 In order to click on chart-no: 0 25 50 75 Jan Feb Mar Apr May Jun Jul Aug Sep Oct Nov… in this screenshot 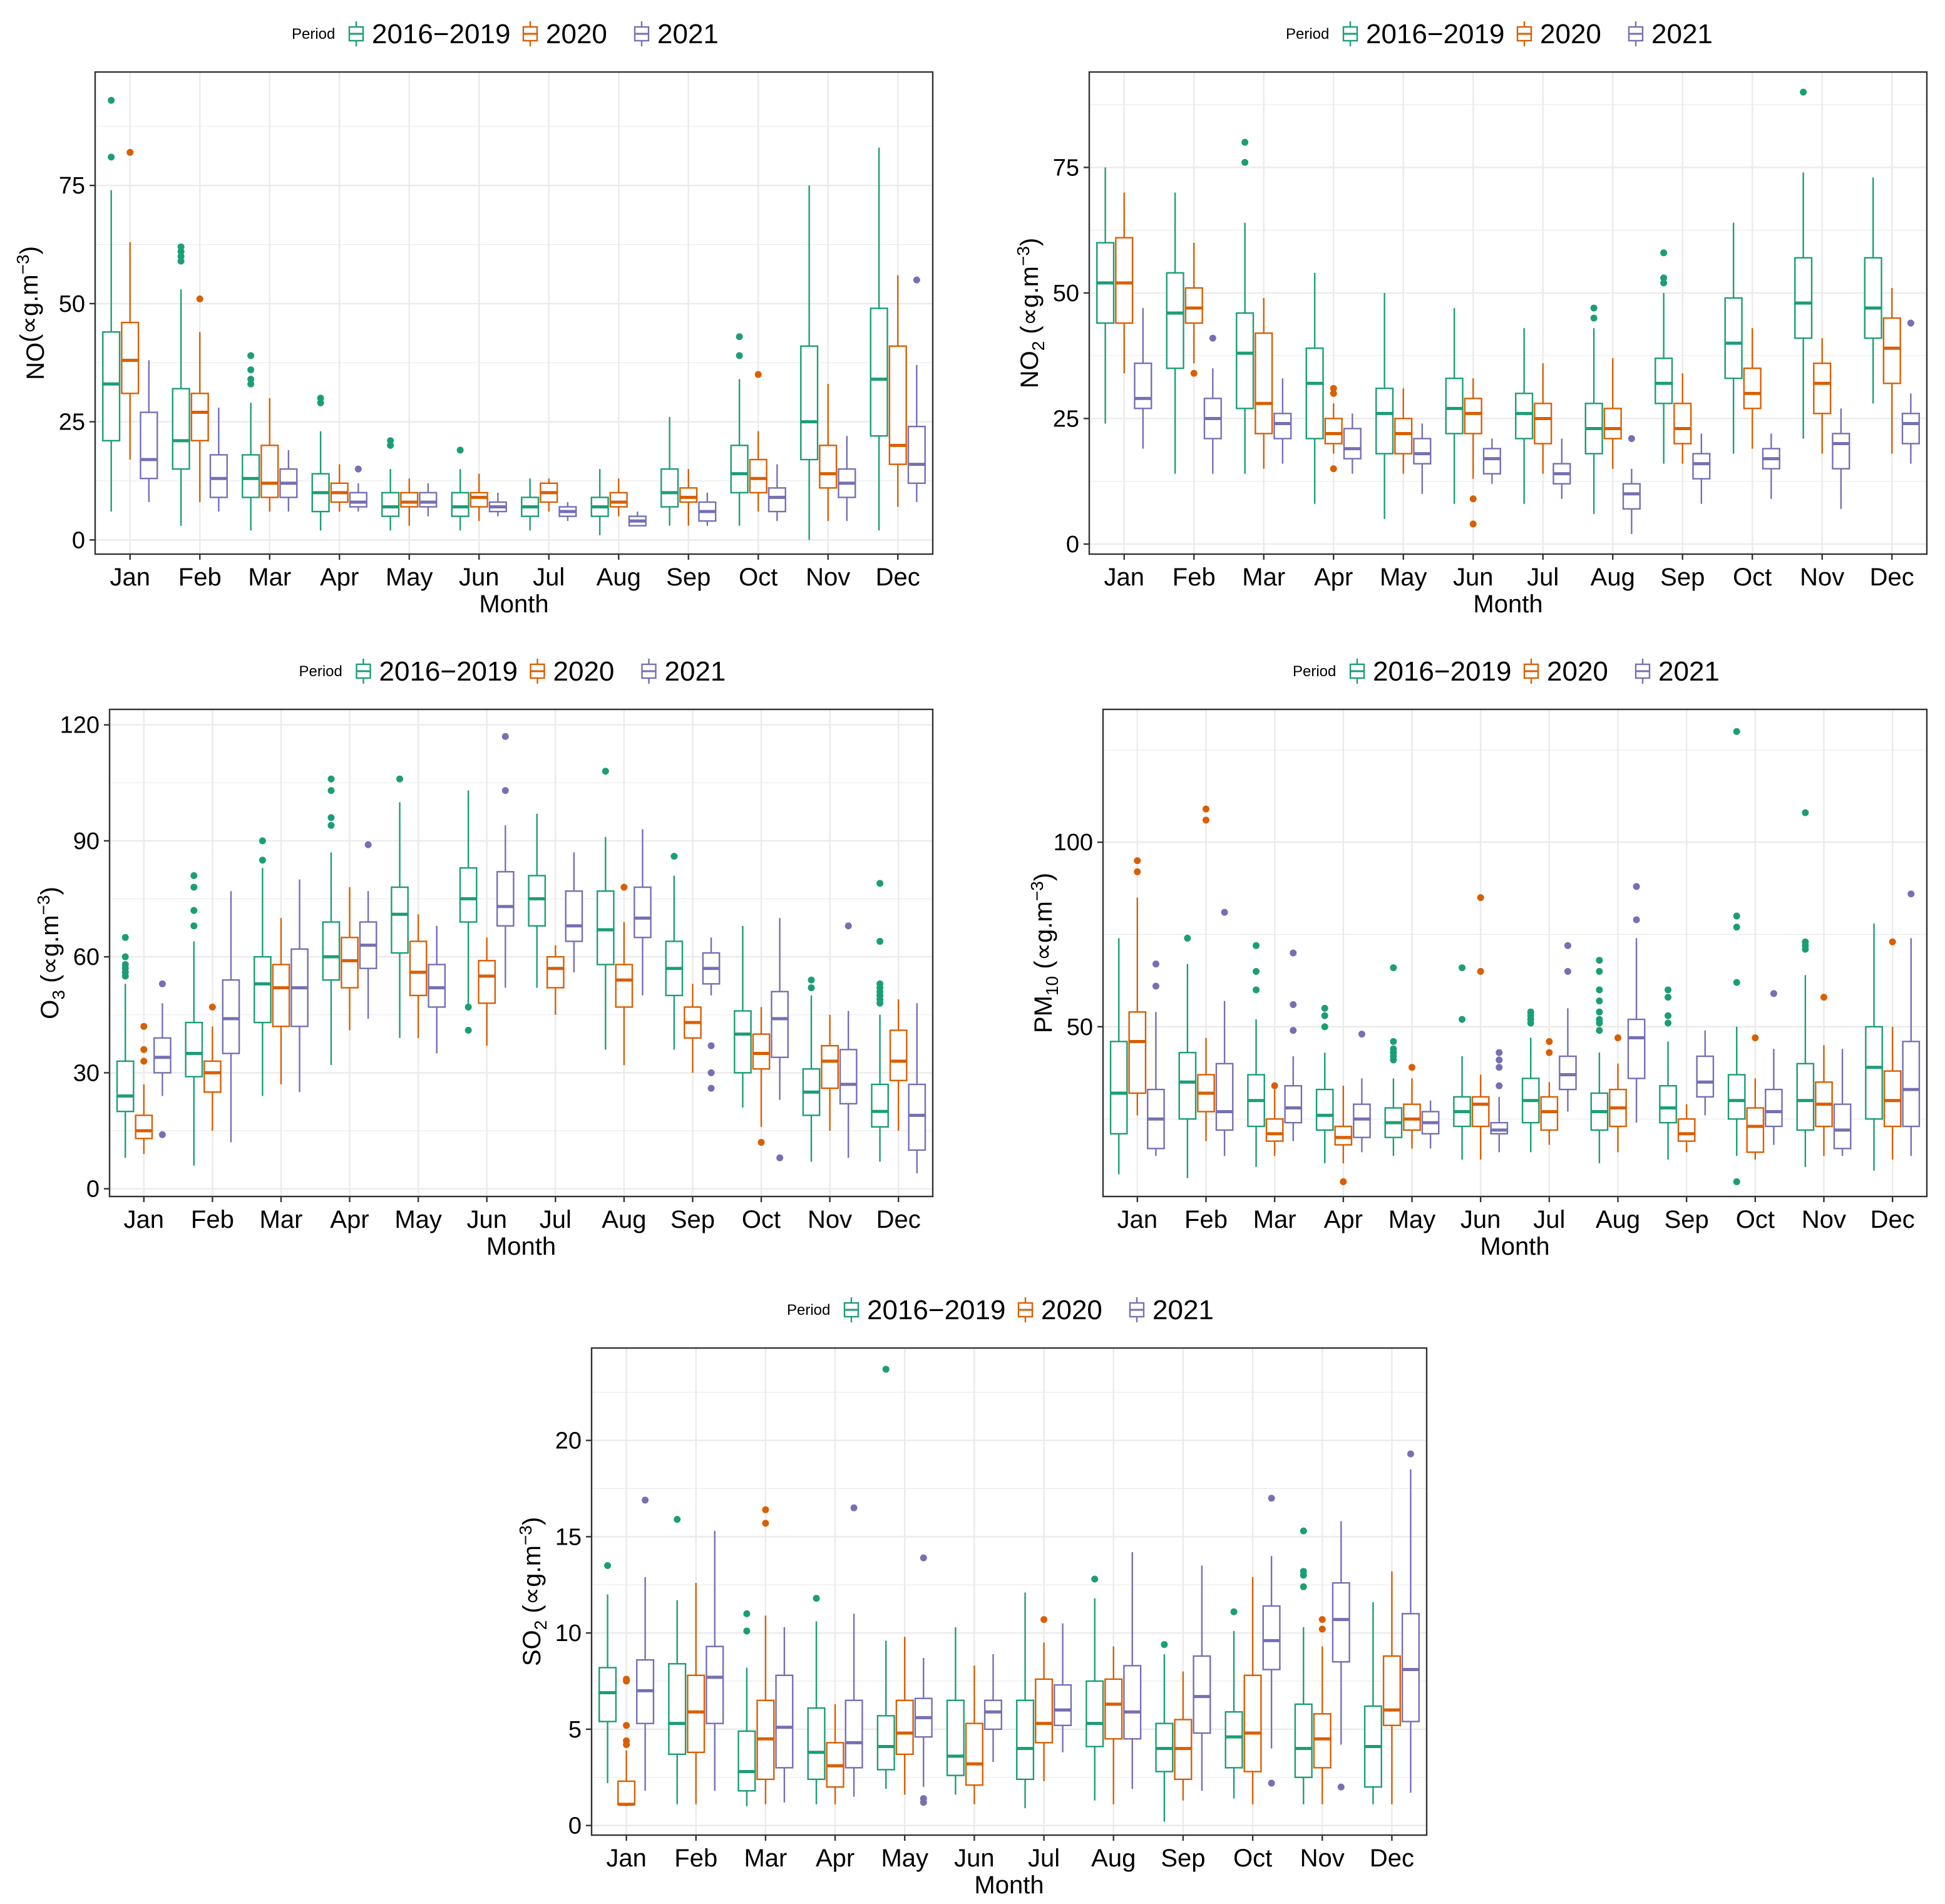, I will do `click(473, 318)`.